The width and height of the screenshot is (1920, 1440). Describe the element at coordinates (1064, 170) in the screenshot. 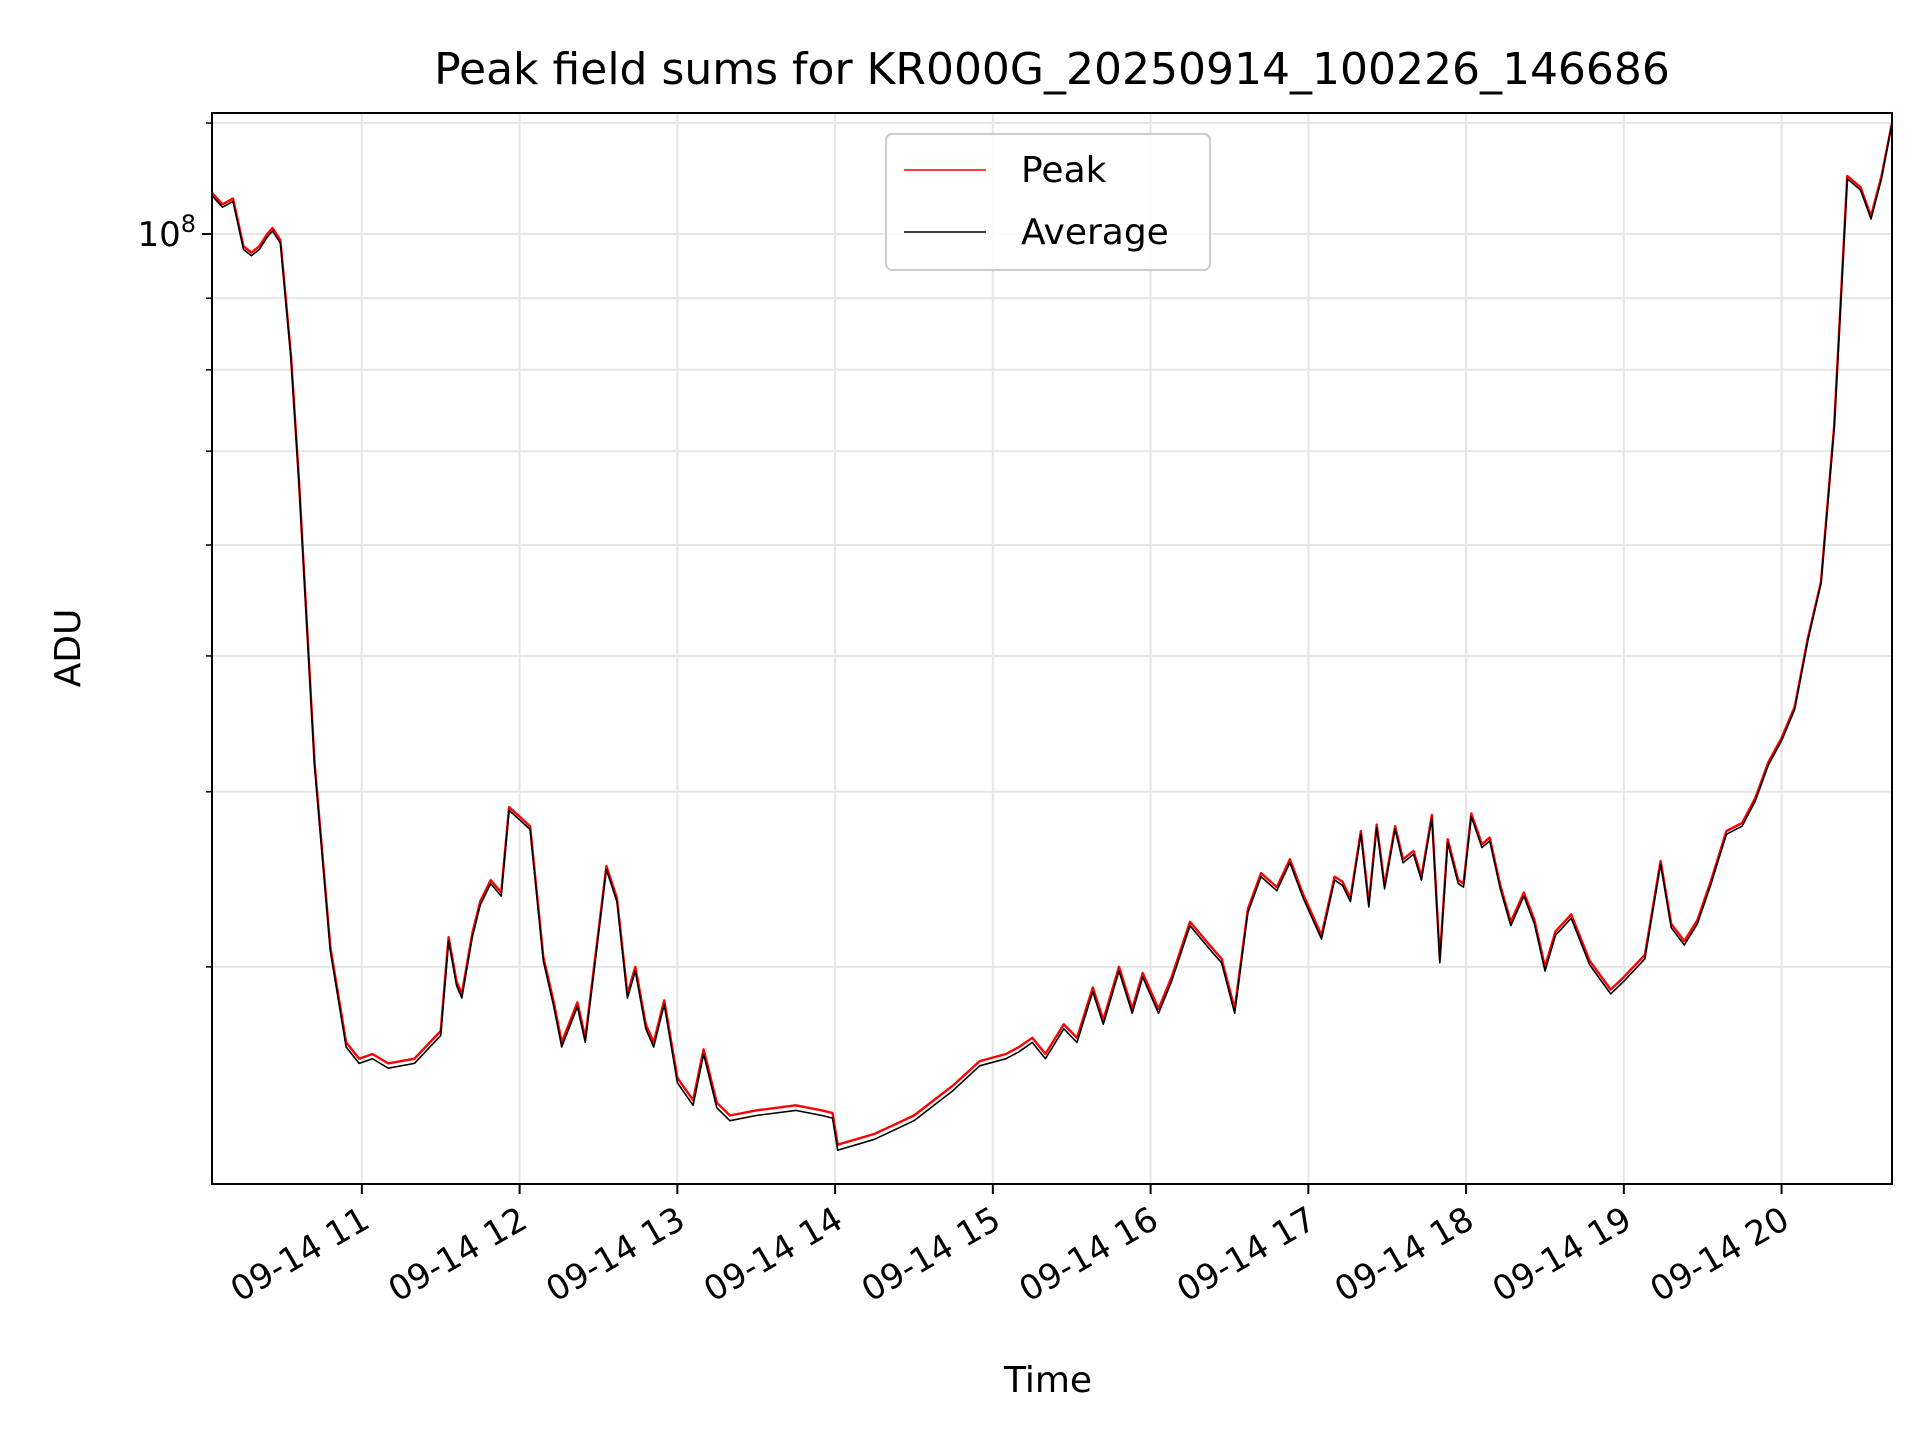

I see `legend-peak-label: Peak` at that location.